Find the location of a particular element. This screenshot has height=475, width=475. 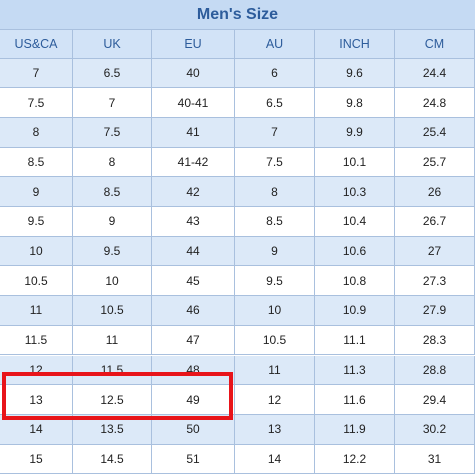

table-cell: 26.7 is located at coordinates (435, 222).